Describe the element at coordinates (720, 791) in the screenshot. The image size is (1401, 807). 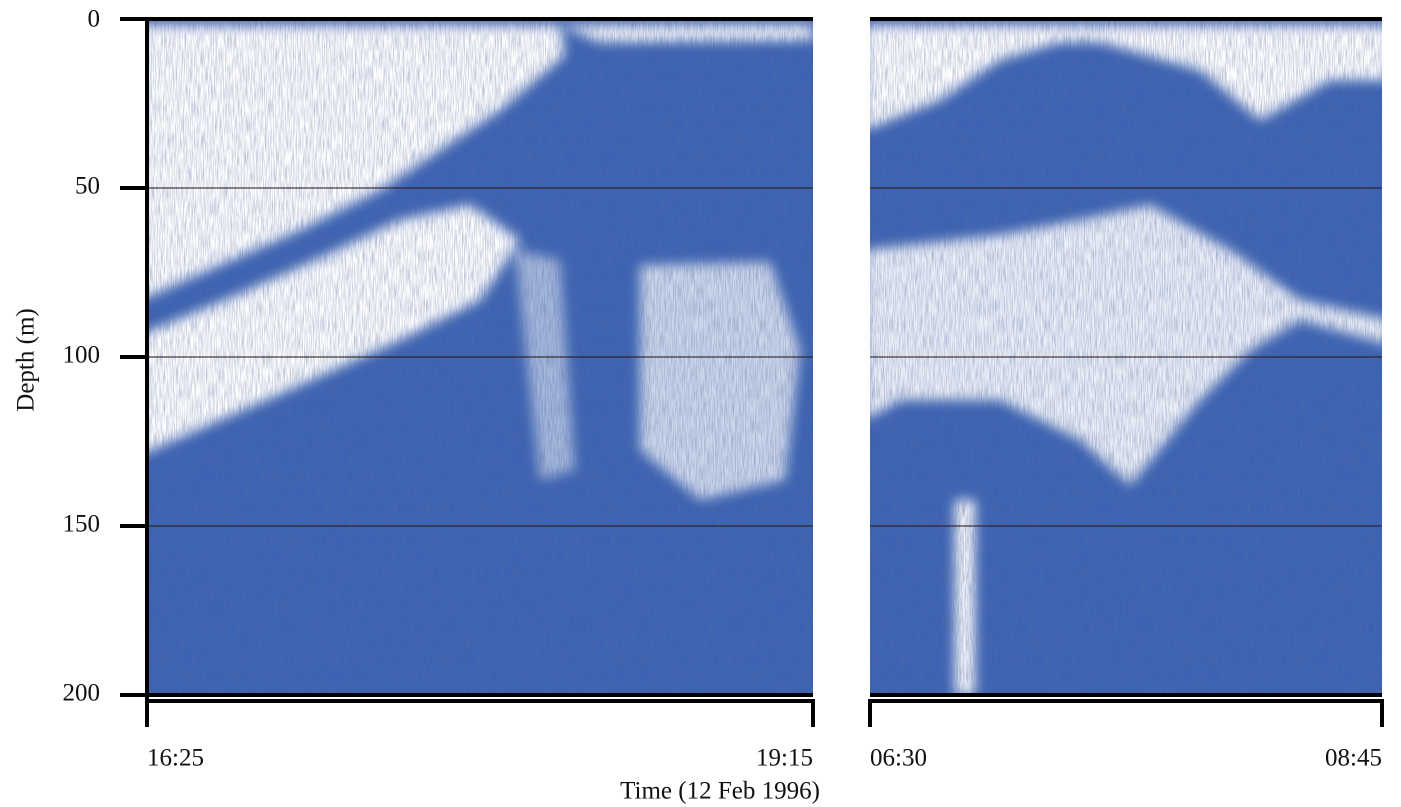
I see `x-axis-label: Time (12 Feb 1996)` at that location.